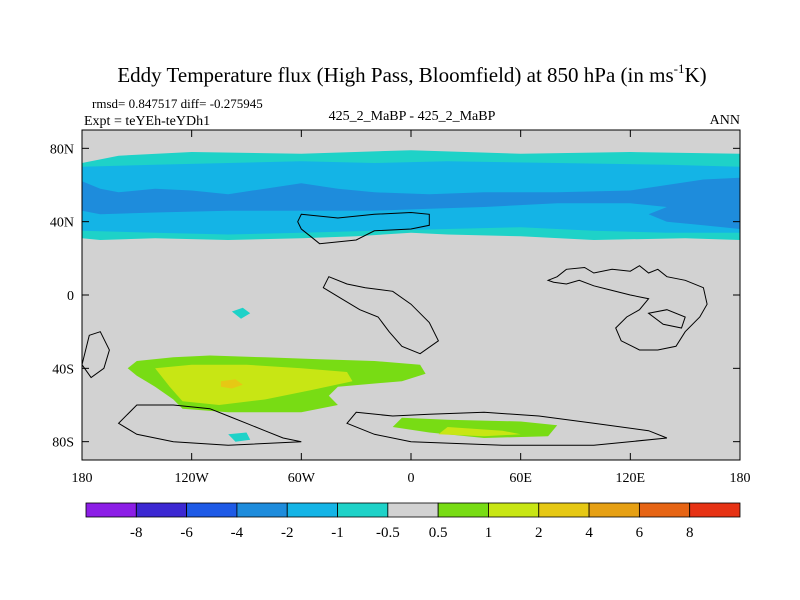  Describe the element at coordinates (177, 103) in the screenshot. I see `stats-label: rmsd= 0.847517 diff= -0.275945` at that location.